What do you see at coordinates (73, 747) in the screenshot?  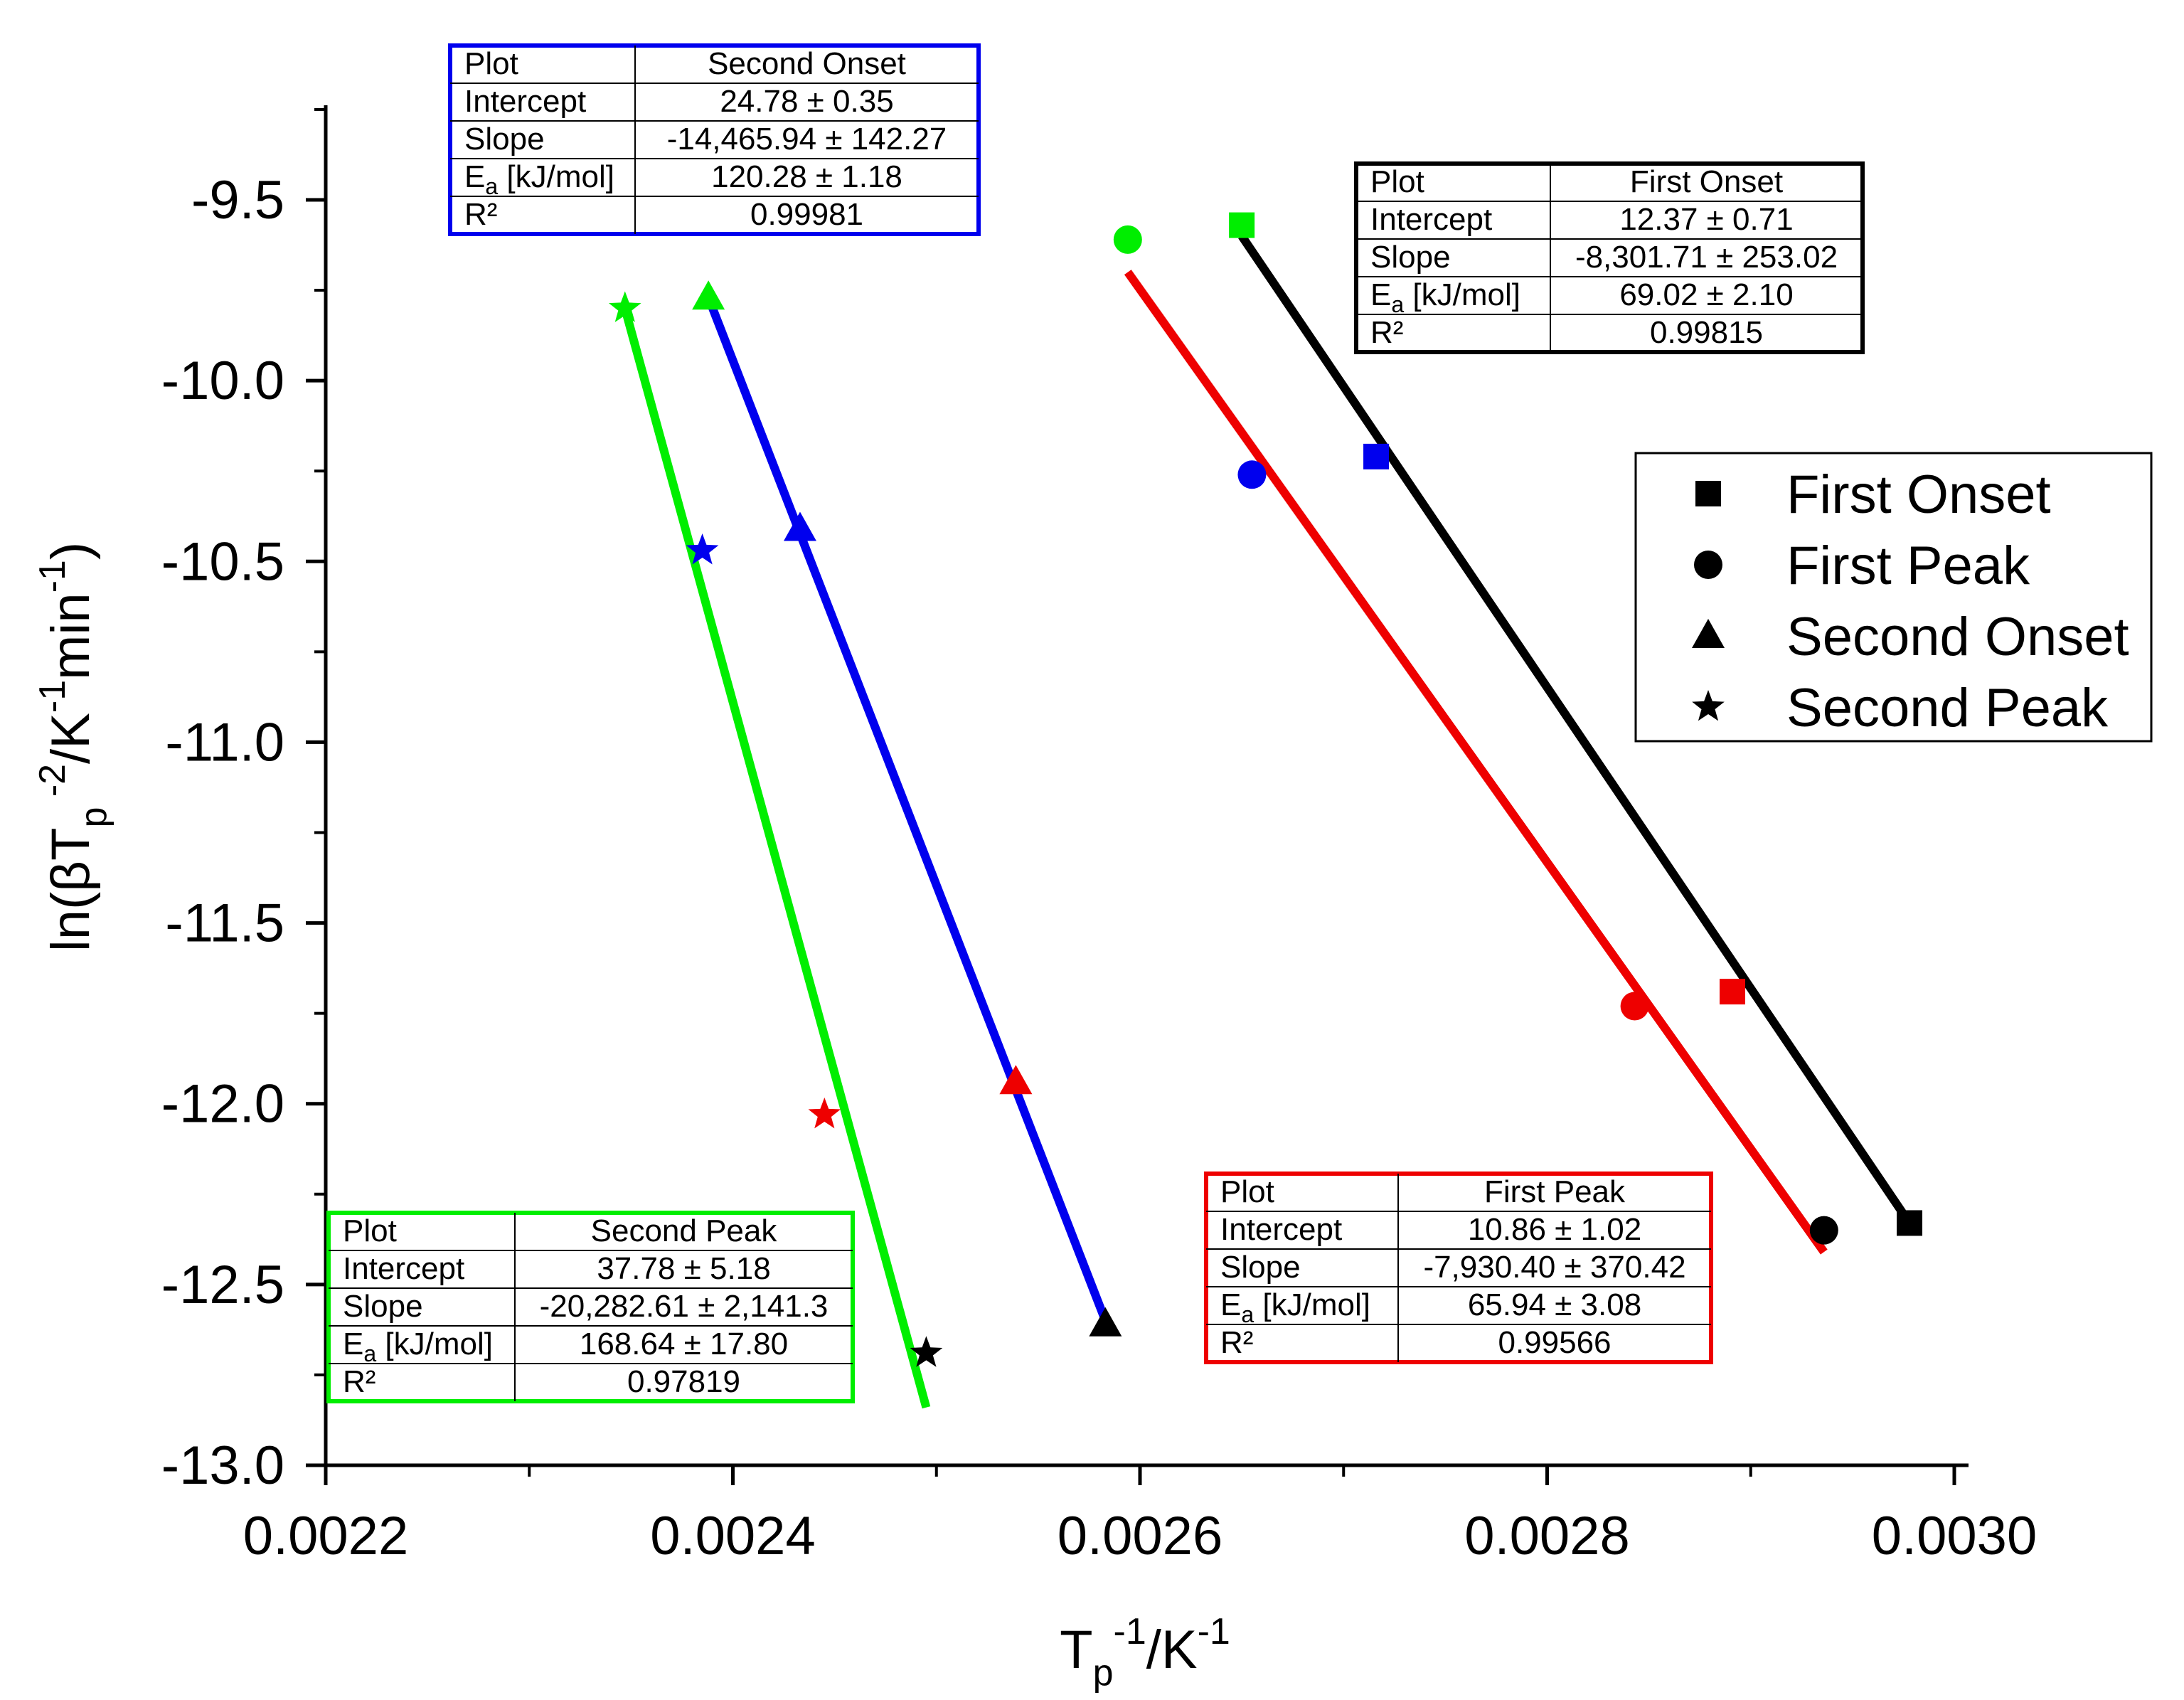 I see `y-axis-title: ln(βTp -2/K-1min-1)` at bounding box center [73, 747].